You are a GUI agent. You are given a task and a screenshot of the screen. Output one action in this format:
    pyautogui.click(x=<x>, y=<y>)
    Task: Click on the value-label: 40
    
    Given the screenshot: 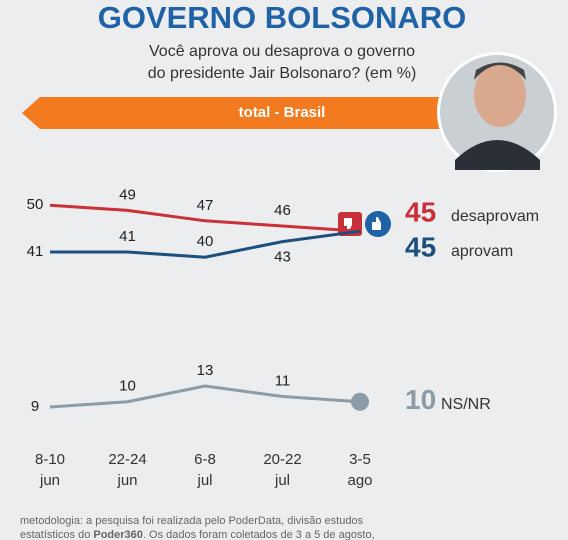 What is the action you would take?
    pyautogui.click(x=205, y=241)
    